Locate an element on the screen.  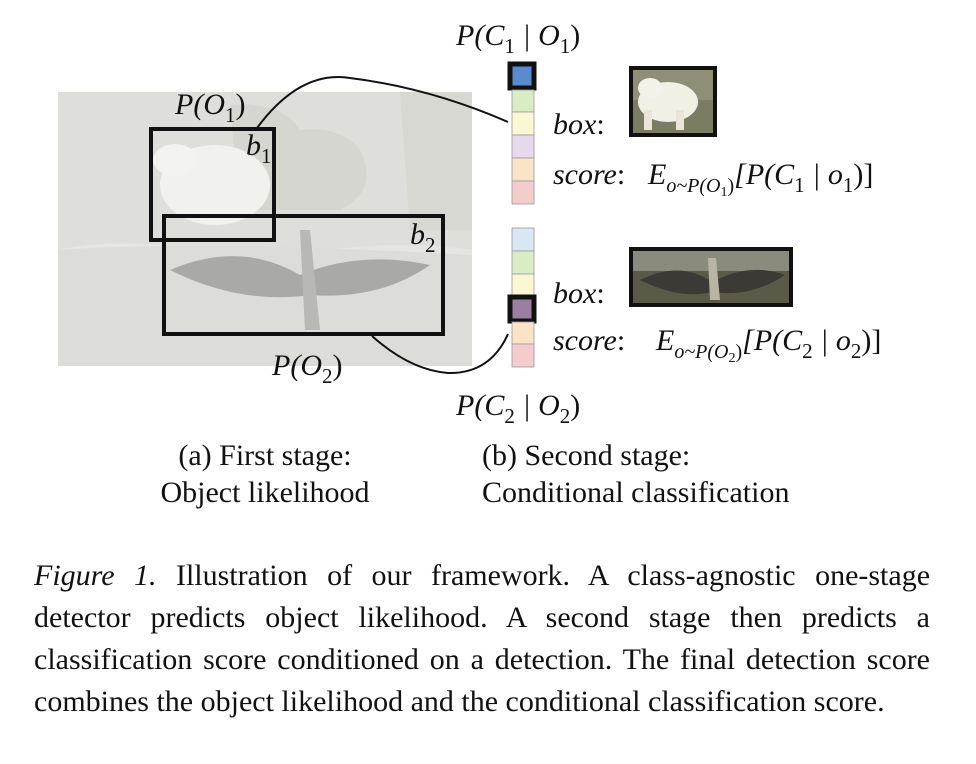
lower-box-label: box: is located at coordinates (579, 293).